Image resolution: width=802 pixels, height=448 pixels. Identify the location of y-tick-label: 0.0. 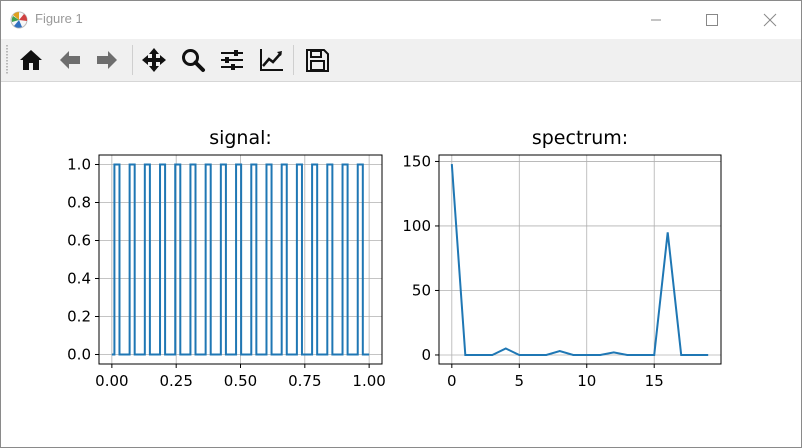
(79, 355).